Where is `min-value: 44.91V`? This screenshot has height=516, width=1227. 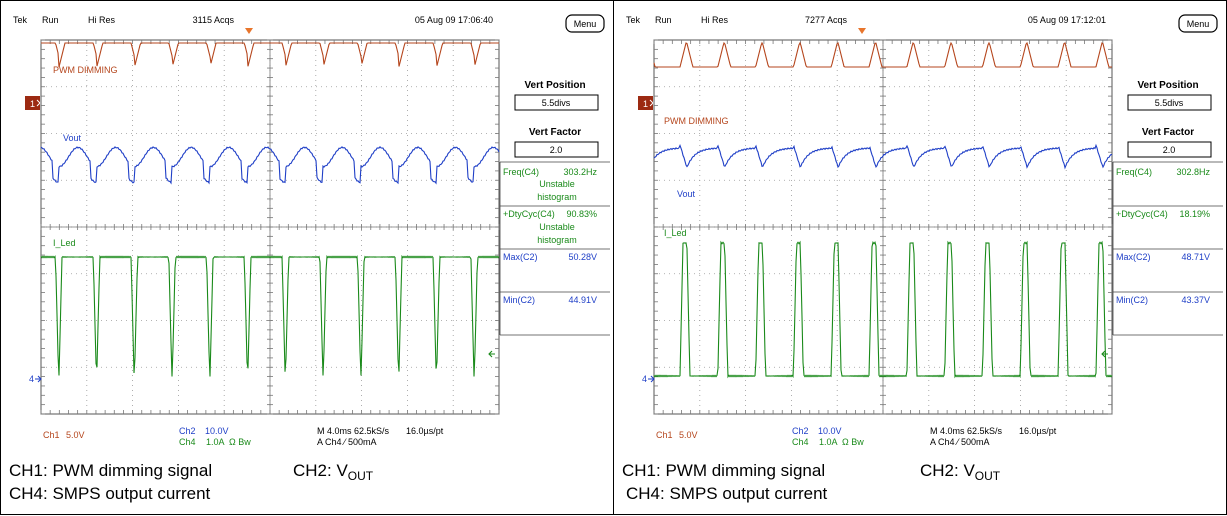 min-value: 44.91V is located at coordinates (582, 300).